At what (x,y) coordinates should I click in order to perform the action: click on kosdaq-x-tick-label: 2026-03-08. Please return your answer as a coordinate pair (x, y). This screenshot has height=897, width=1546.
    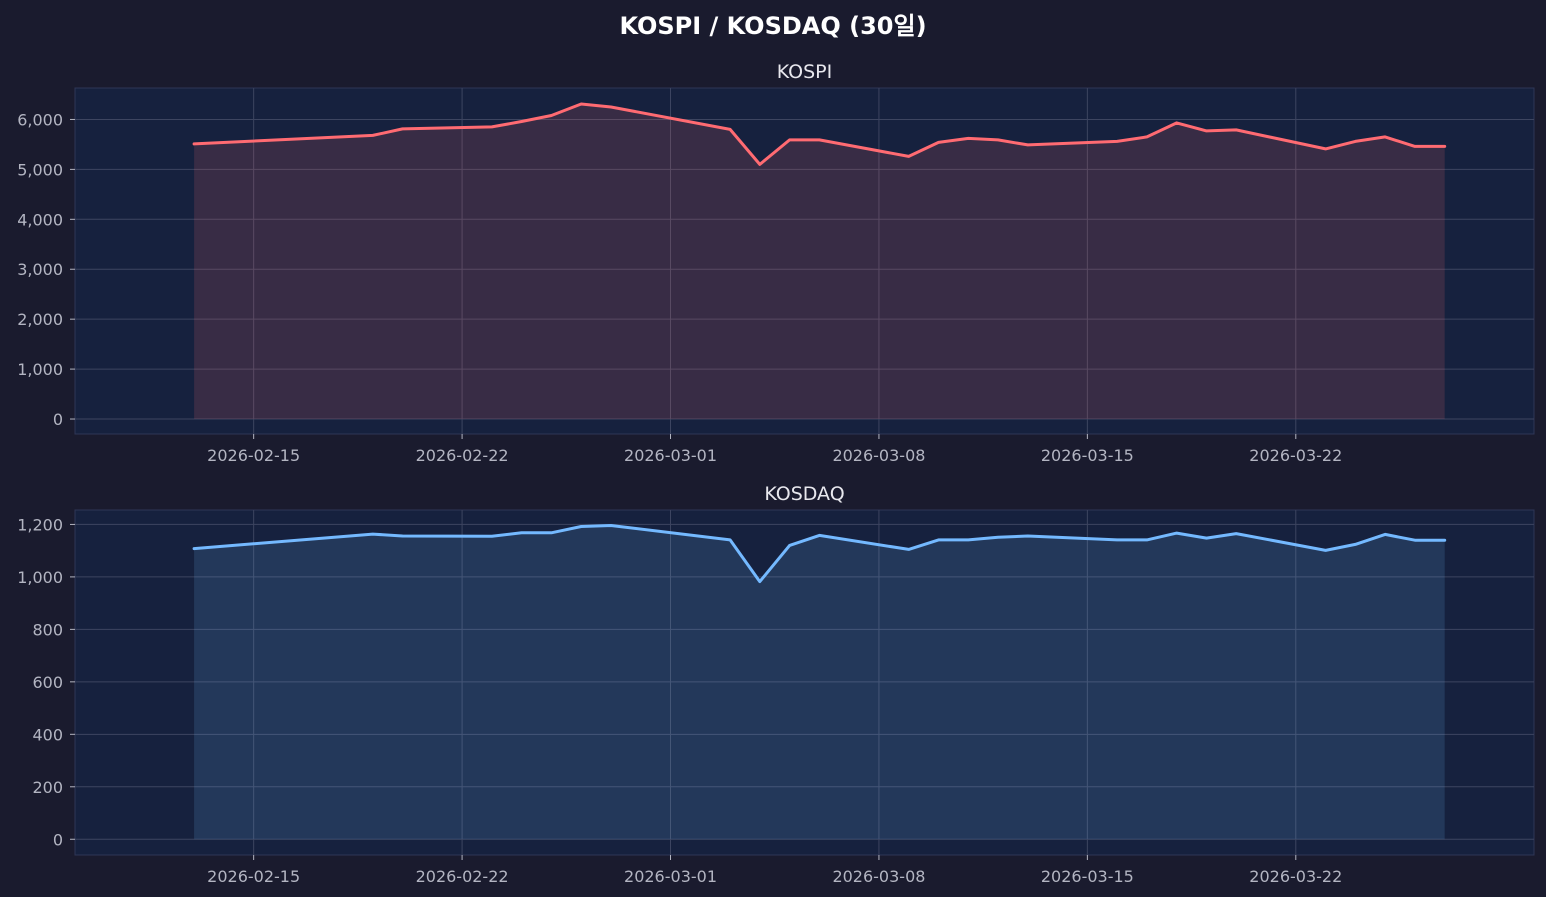
    Looking at the image, I should click on (878, 876).